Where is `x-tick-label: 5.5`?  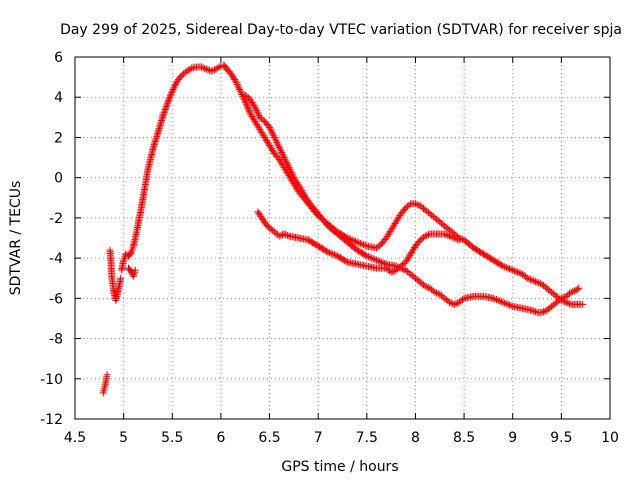 x-tick-label: 5.5 is located at coordinates (172, 438).